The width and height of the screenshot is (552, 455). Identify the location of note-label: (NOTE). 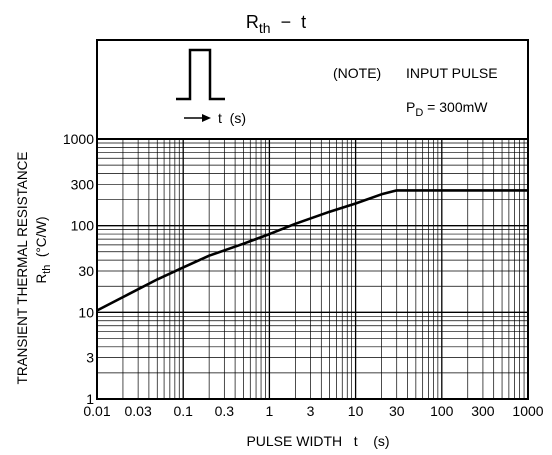
(357, 73).